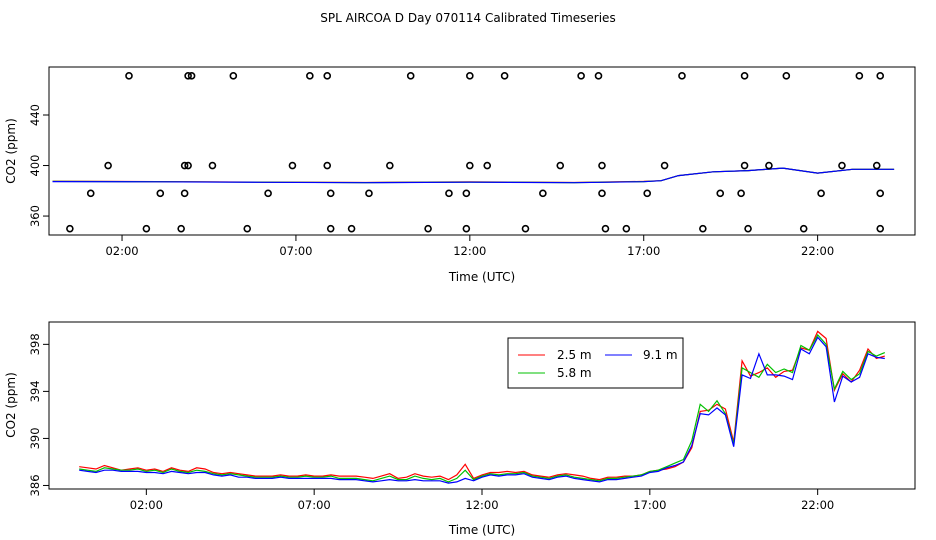 The image size is (936, 540). Describe the element at coordinates (11, 405) in the screenshot. I see `bottom-y-axis-label: CO2 (ppm)` at that location.